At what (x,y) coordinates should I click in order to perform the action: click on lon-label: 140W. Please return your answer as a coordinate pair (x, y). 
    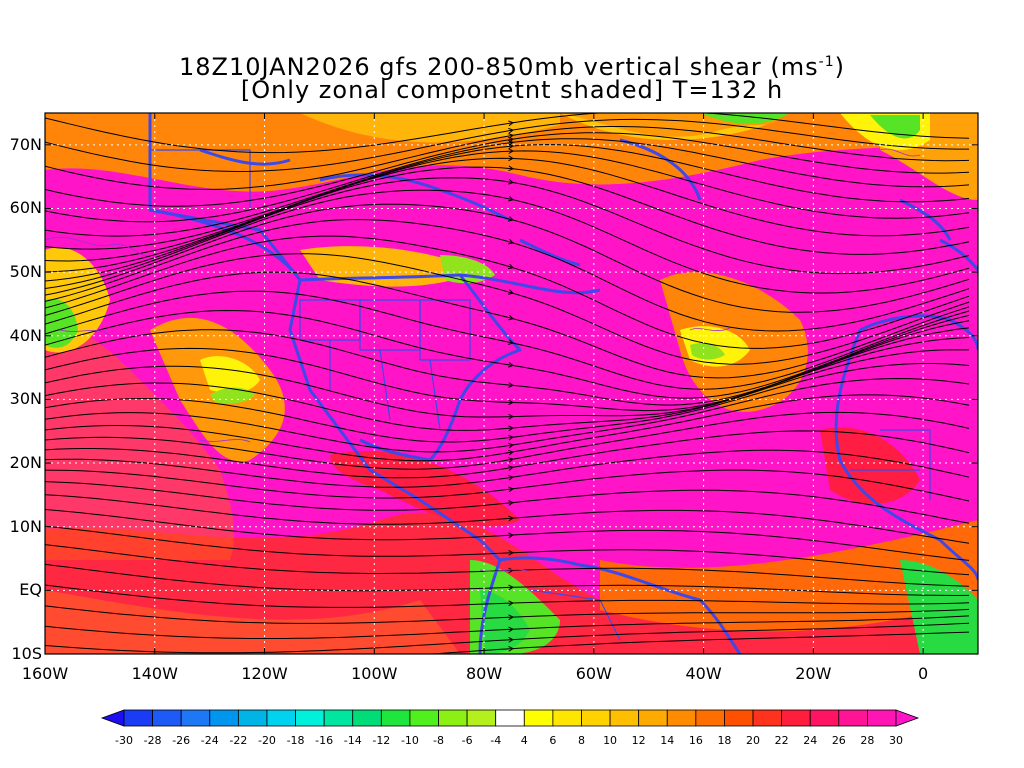
    Looking at the image, I should click on (154, 673).